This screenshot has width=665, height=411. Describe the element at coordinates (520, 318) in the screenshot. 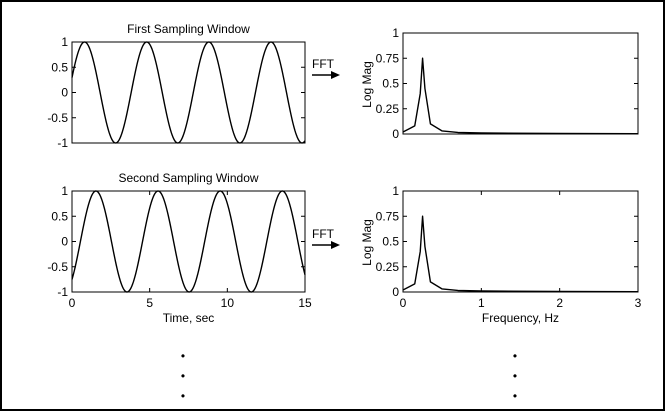

I see `x-axis-label: Frequency, Hz` at that location.